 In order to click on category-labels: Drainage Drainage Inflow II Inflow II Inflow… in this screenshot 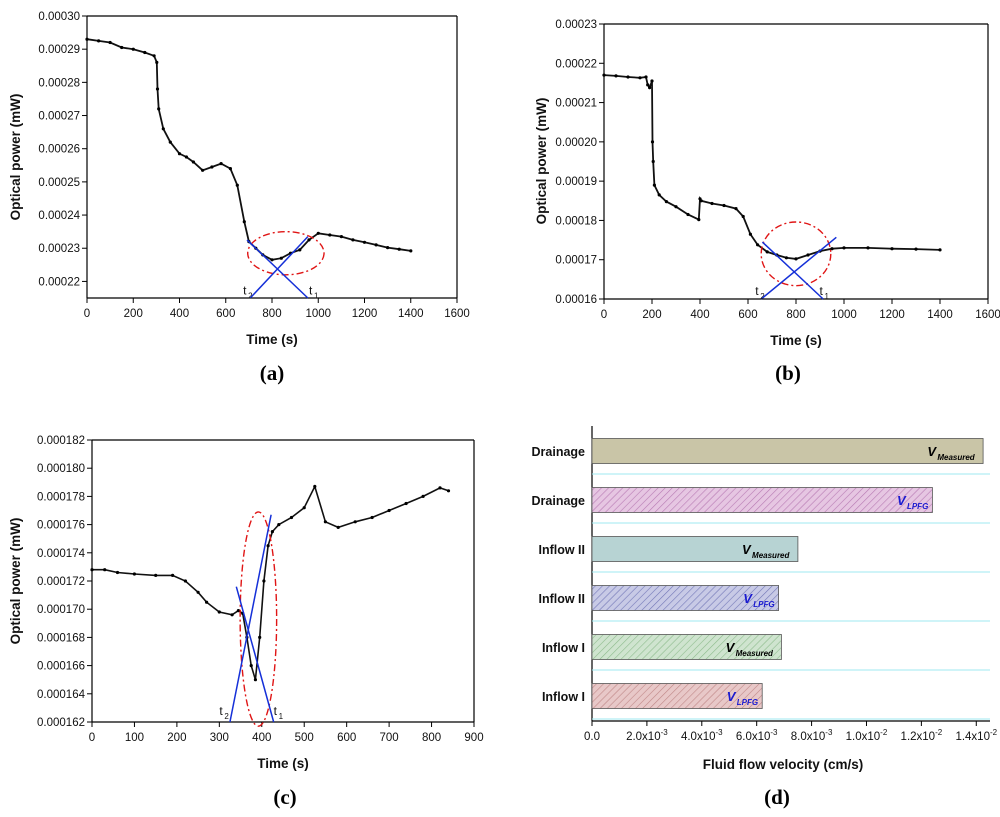, I will do `click(559, 574)`.